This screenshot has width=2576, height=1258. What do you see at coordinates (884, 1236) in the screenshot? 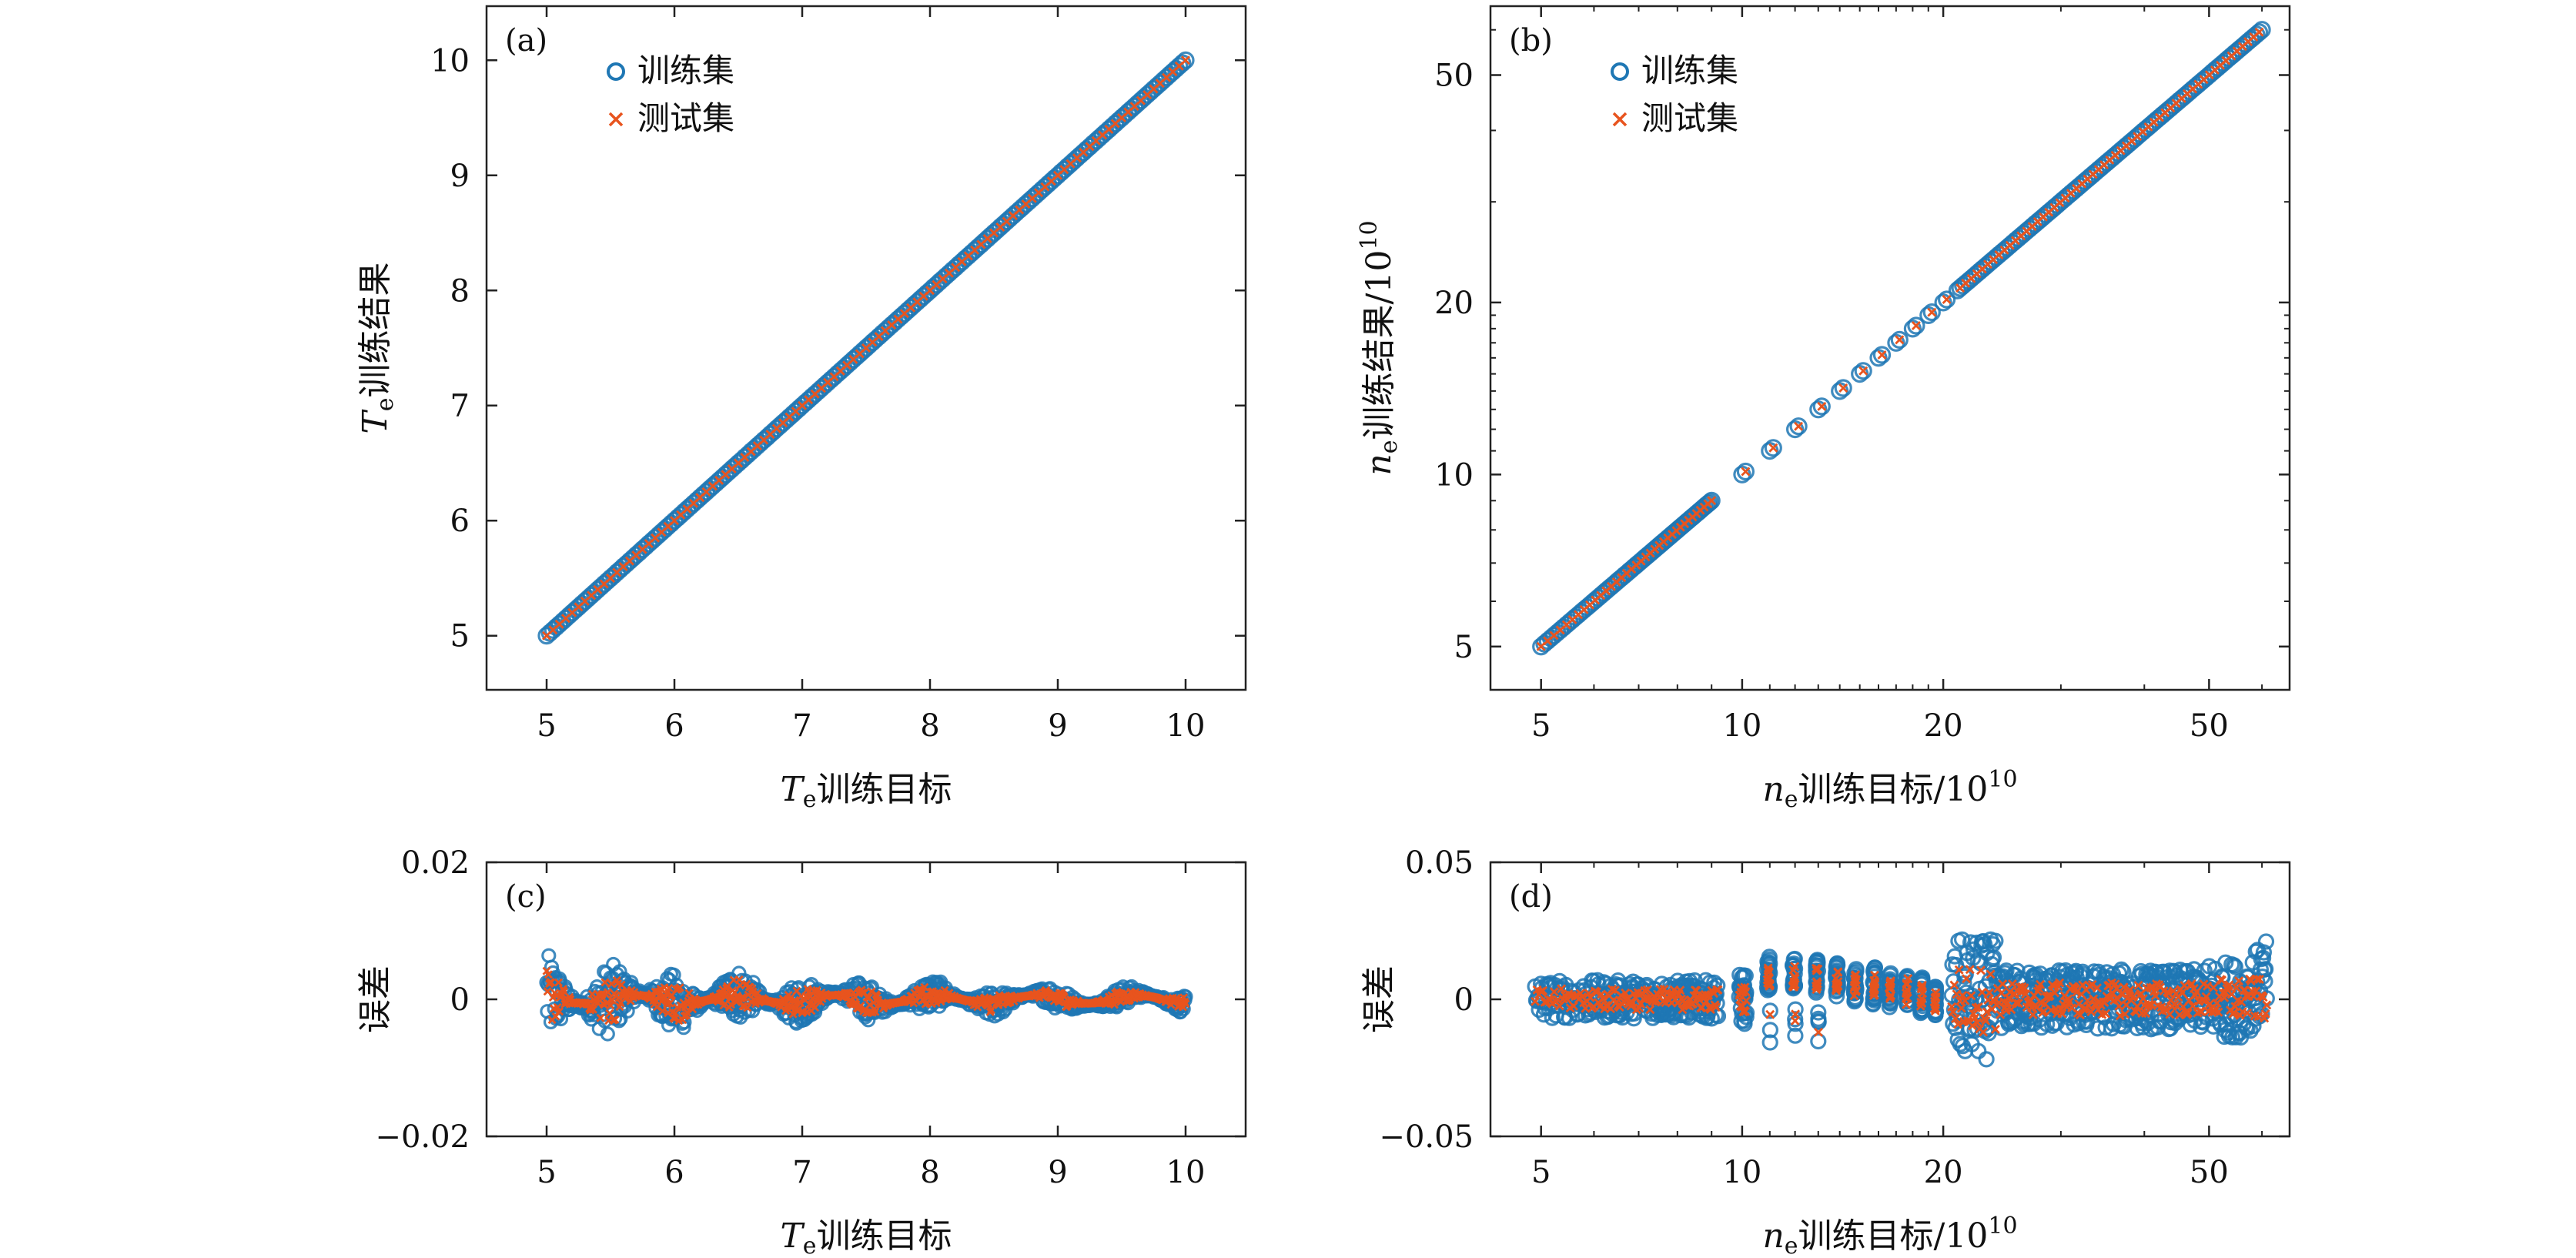
I see `axis-label-text: 训练目标` at bounding box center [884, 1236].